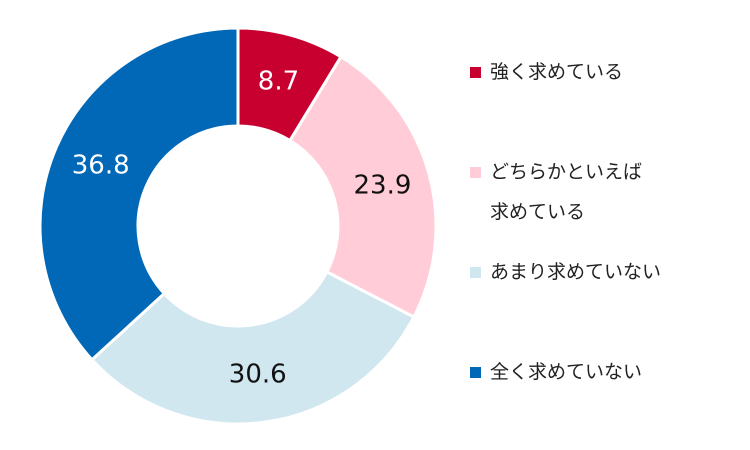 Image resolution: width=750 pixels, height=450 pixels. What do you see at coordinates (258, 375) in the screenshot?
I see `data-label-2: 30.6` at bounding box center [258, 375].